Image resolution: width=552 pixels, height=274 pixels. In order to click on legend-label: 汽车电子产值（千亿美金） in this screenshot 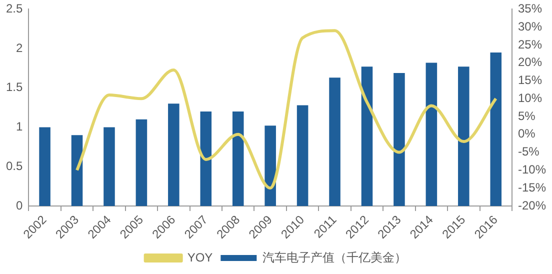, I will do `click(334, 257)`.